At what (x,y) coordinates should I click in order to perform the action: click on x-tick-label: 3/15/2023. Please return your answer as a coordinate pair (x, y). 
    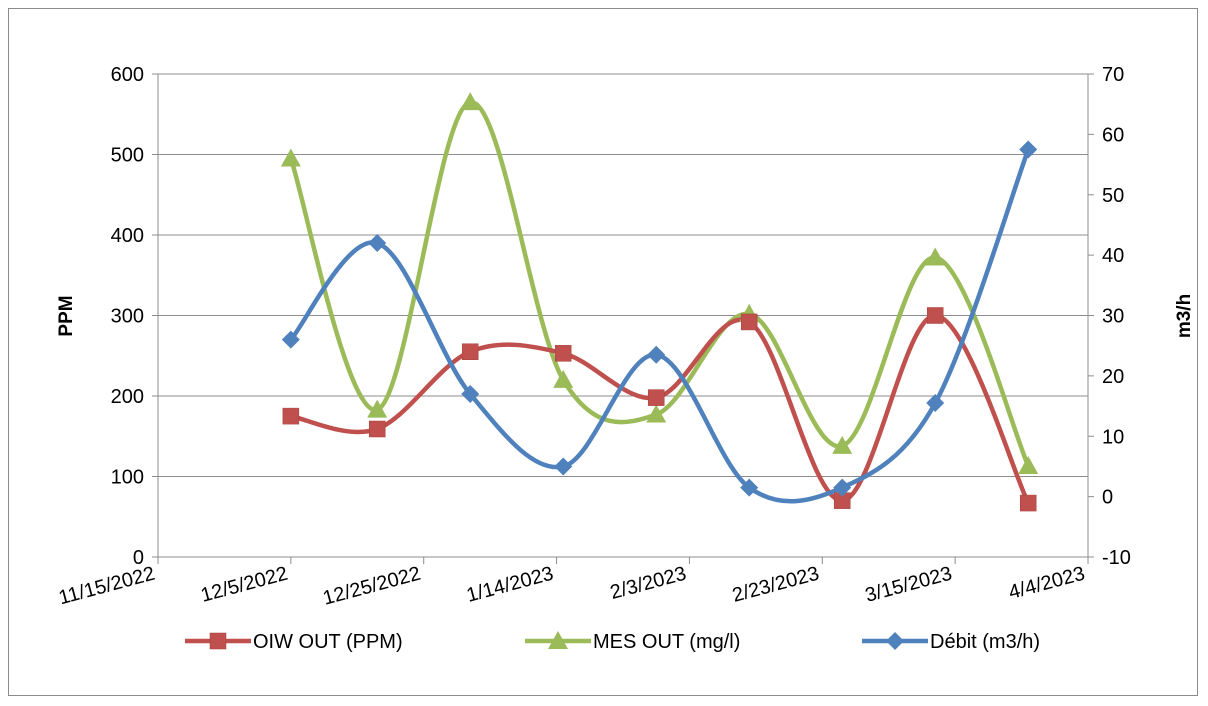
    Looking at the image, I should click on (909, 585).